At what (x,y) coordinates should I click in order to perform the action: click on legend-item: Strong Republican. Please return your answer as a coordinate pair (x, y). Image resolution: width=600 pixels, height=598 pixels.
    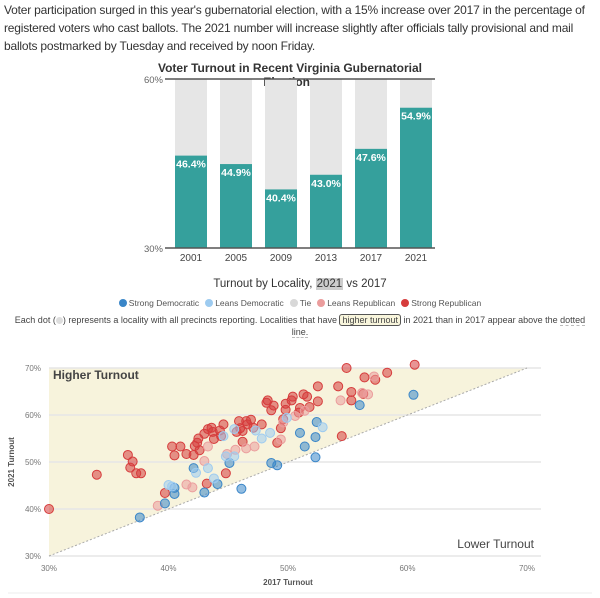
    Looking at the image, I should click on (441, 303).